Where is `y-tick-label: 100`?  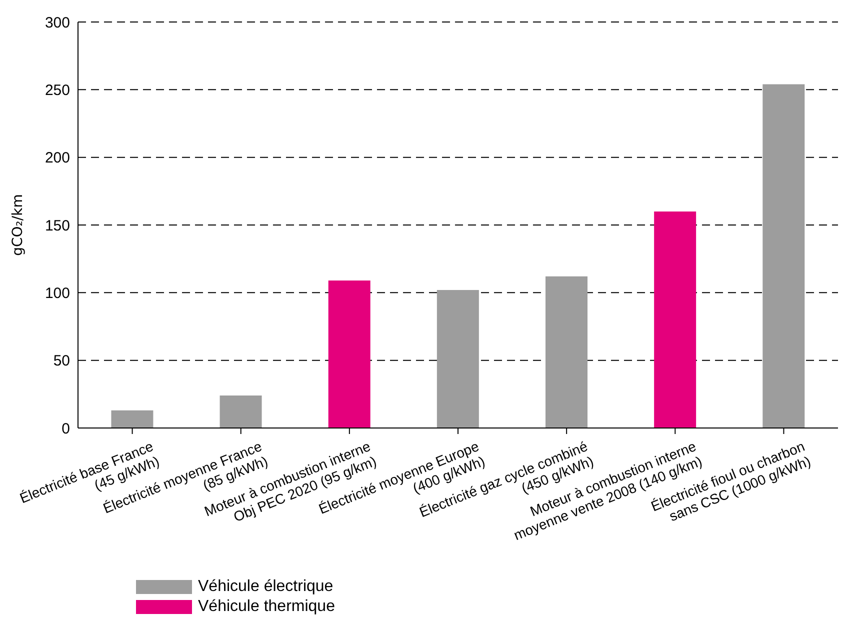
y-tick-label: 100 is located at coordinates (57, 293).